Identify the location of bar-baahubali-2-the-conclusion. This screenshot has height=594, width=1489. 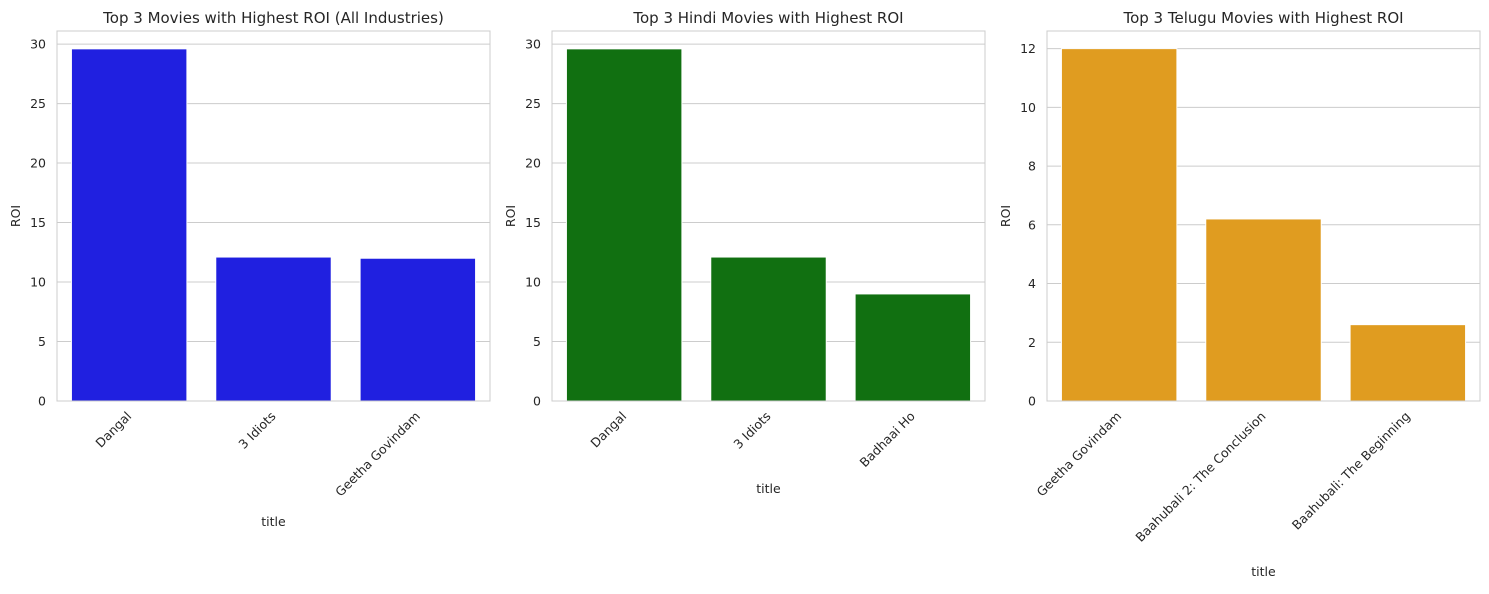
(1263, 310).